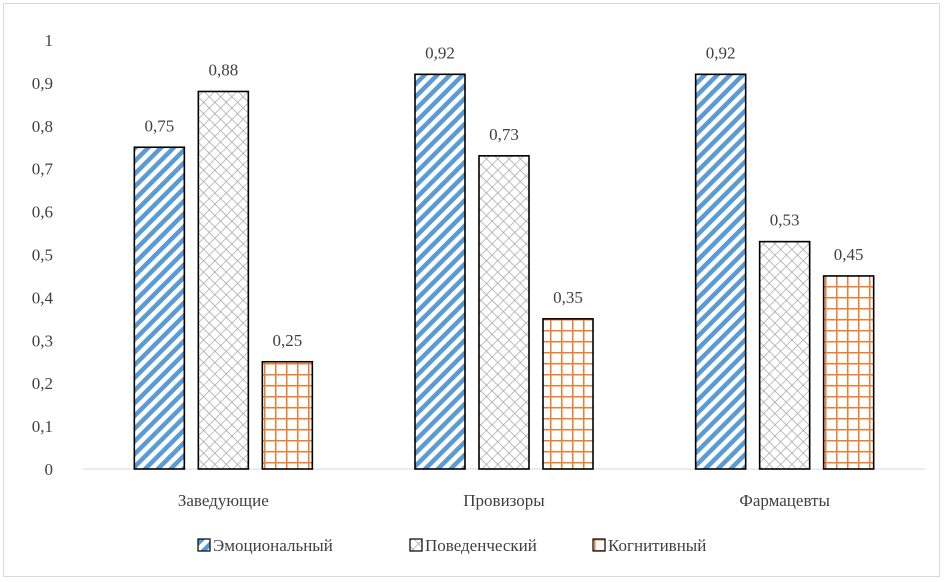  Describe the element at coordinates (223, 500) in the screenshot. I see `x-tick-label: Заведующие` at that location.